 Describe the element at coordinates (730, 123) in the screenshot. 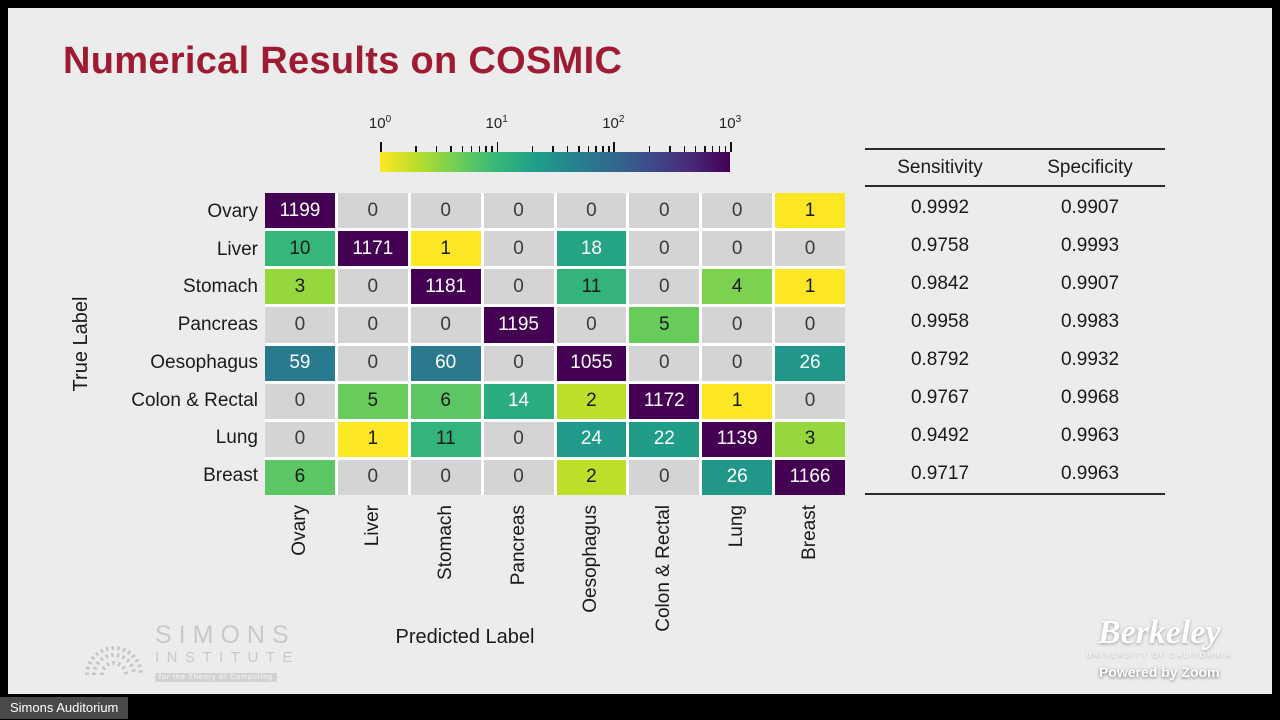

I see `colorbar-tick-label: 103` at that location.